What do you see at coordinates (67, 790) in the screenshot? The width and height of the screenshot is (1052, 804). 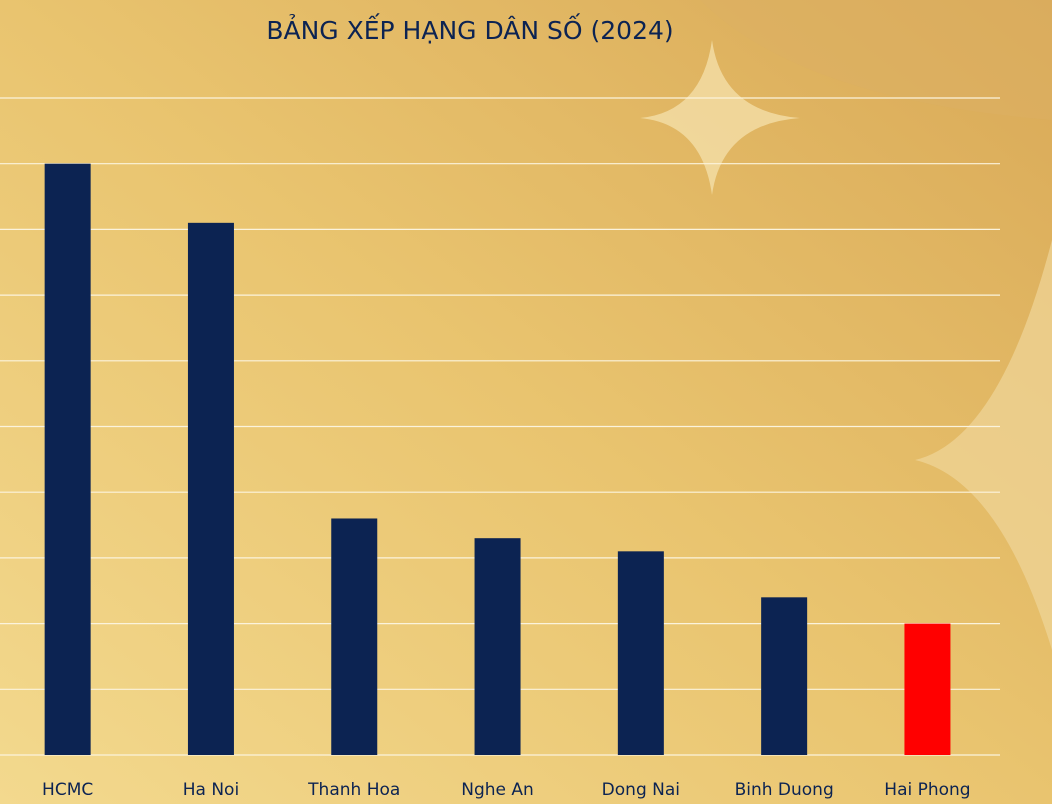 I see `x-tick-label: HCMC` at bounding box center [67, 790].